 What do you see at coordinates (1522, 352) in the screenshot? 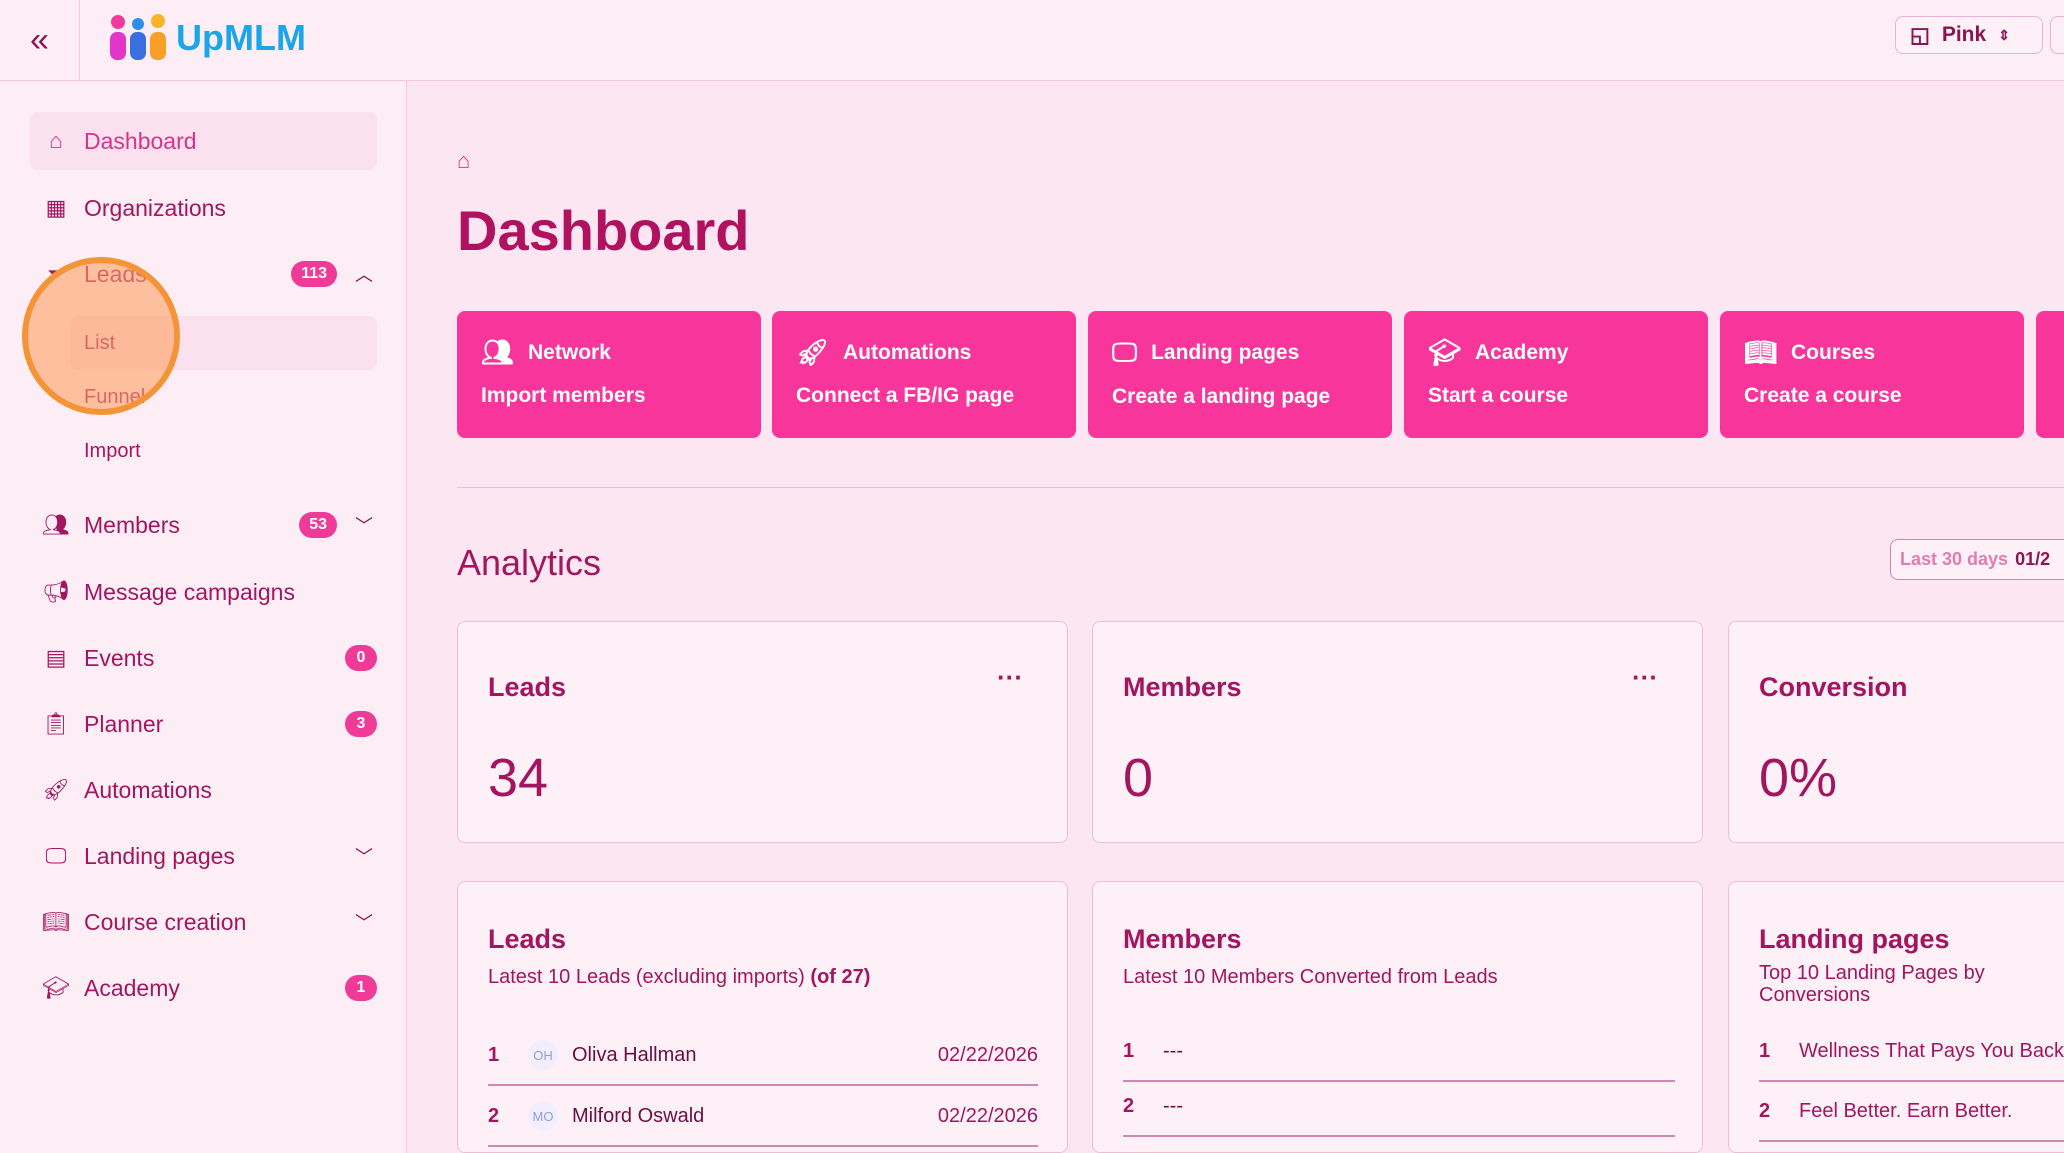
I see `action-title: Academy` at bounding box center [1522, 352].